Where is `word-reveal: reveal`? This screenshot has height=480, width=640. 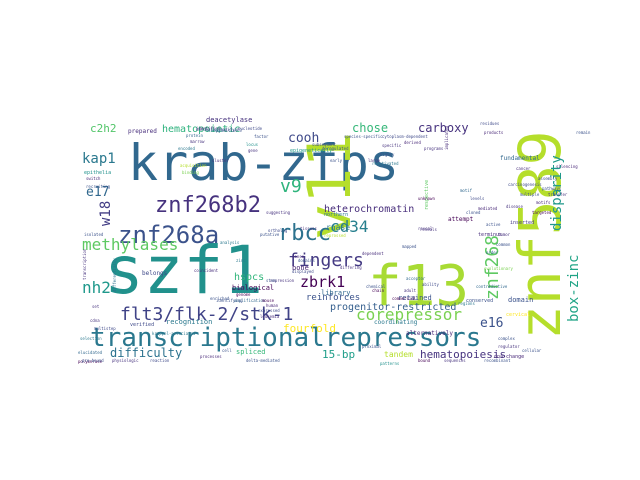 word-reveal: reveal is located at coordinates (425, 228).